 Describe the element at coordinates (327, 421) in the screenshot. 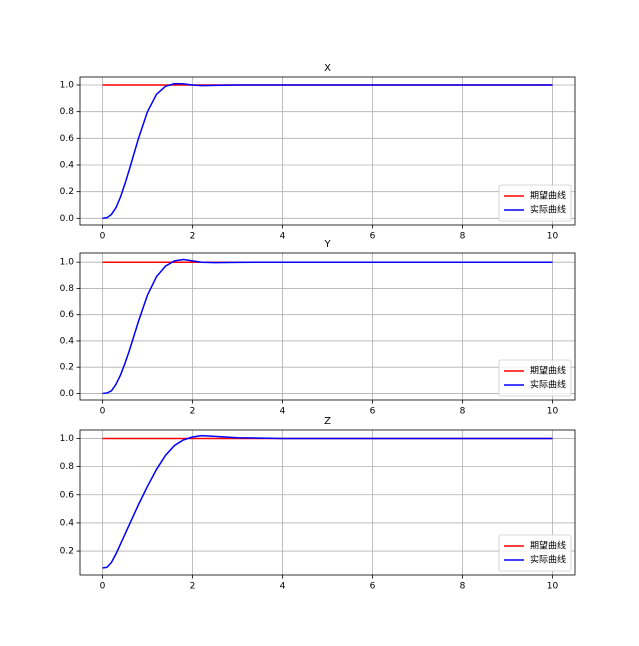

I see `subplot-title: Z` at that location.